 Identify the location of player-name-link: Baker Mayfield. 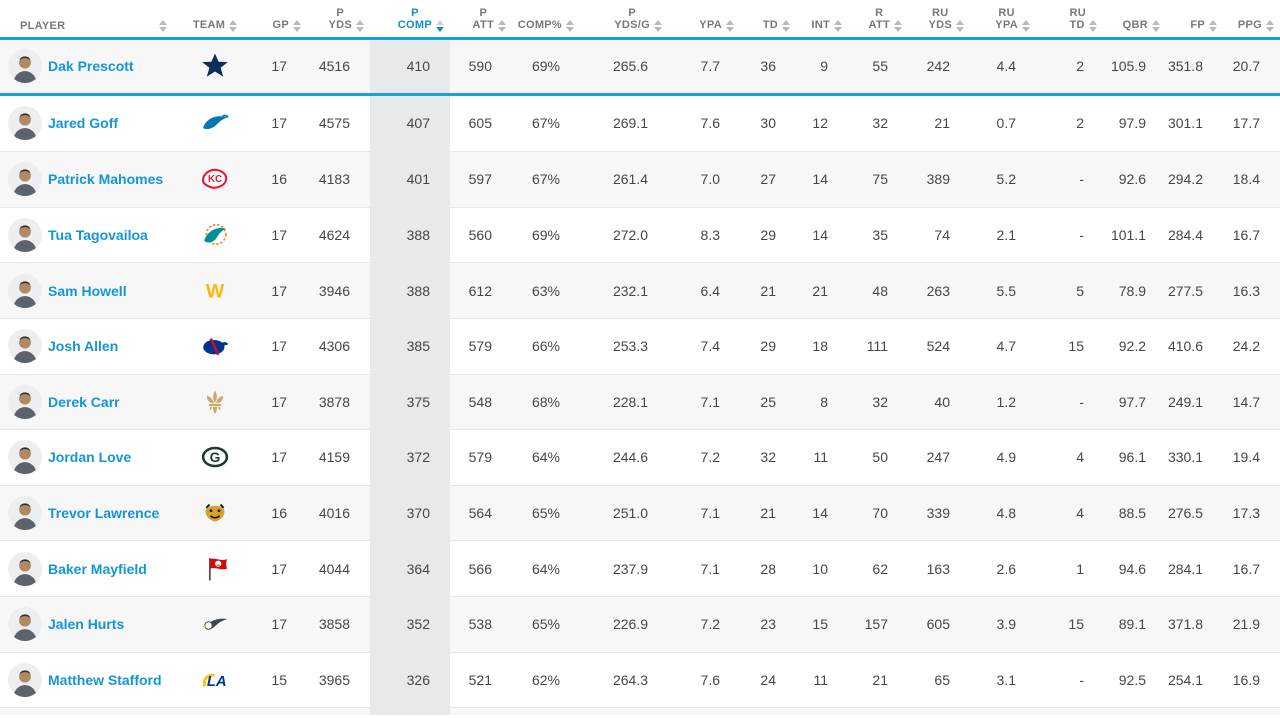
(97, 568).